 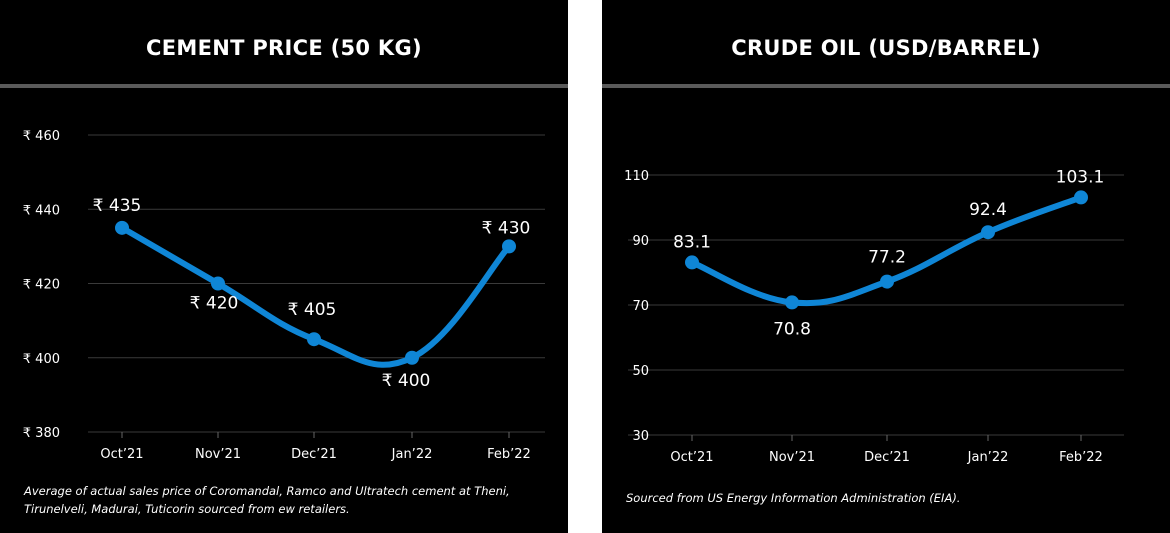 What do you see at coordinates (640, 306) in the screenshot?
I see `y-tick-label: 70` at bounding box center [640, 306].